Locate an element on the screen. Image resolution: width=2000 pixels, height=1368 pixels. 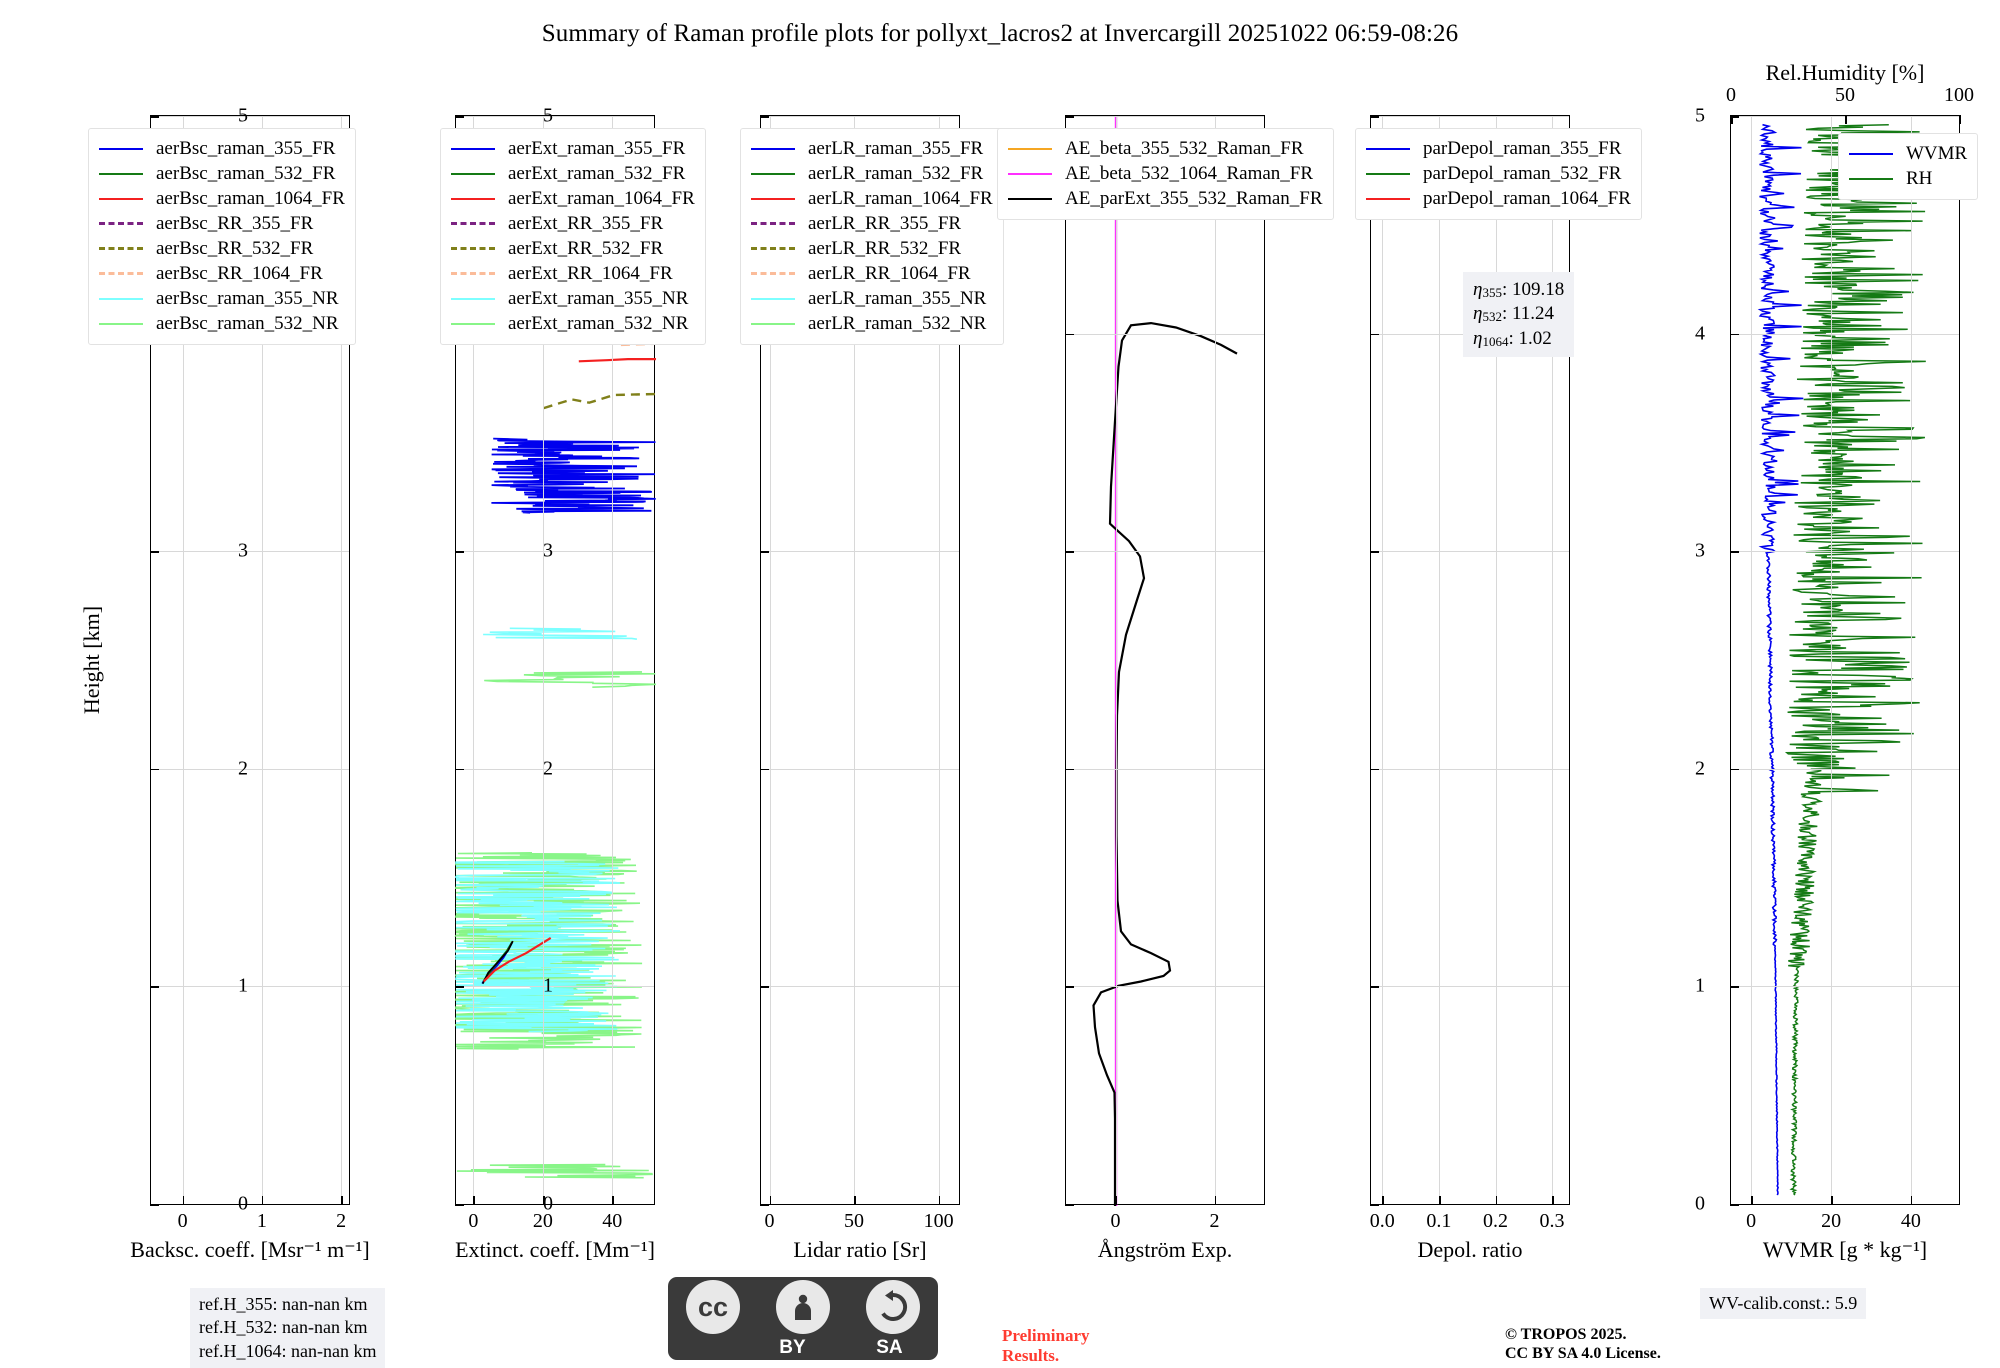
legend-label: parDepol_raman_355_FR is located at coordinates (1522, 148).